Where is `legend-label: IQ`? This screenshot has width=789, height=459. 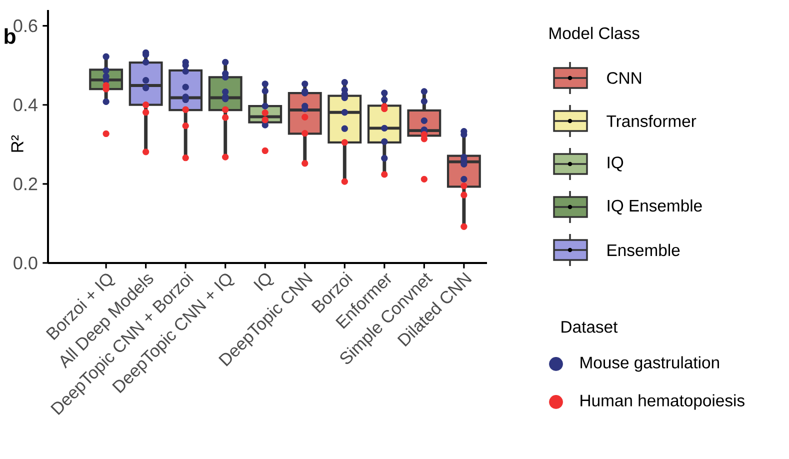 legend-label: IQ is located at coordinates (616, 164).